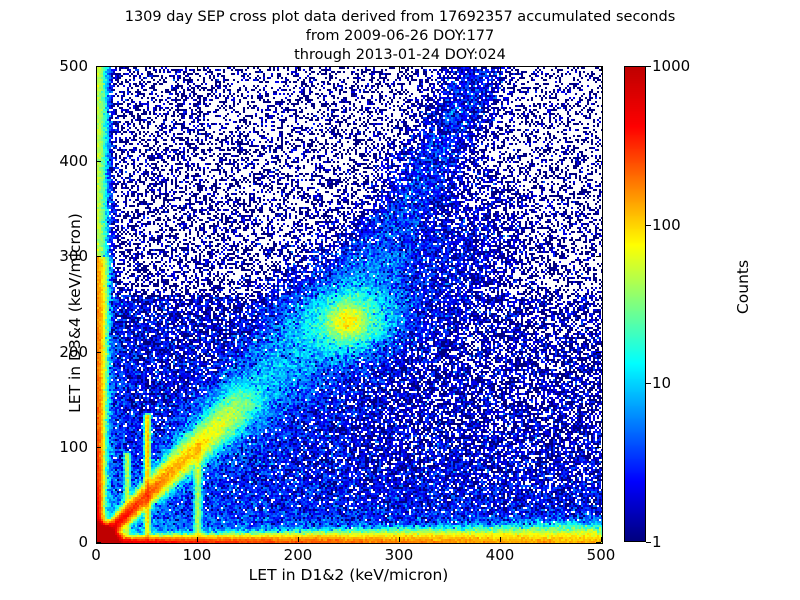 Image resolution: width=800 pixels, height=600 pixels. What do you see at coordinates (399, 555) in the screenshot?
I see `x-tick-label: 300` at bounding box center [399, 555].